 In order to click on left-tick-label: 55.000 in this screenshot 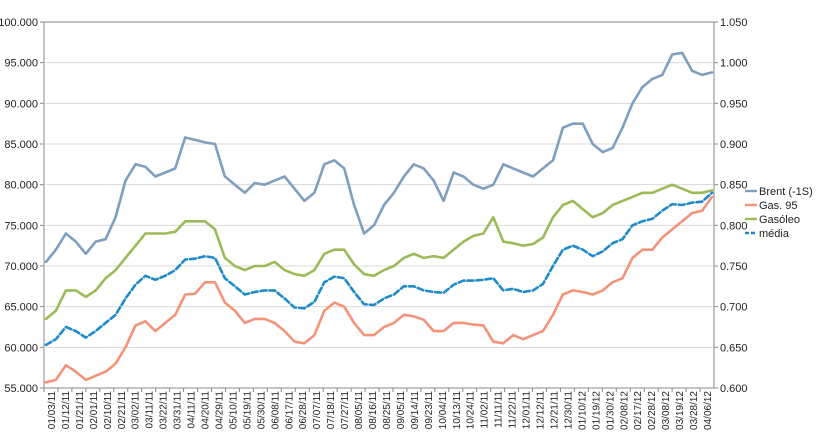, I will do `click(21, 389)`.